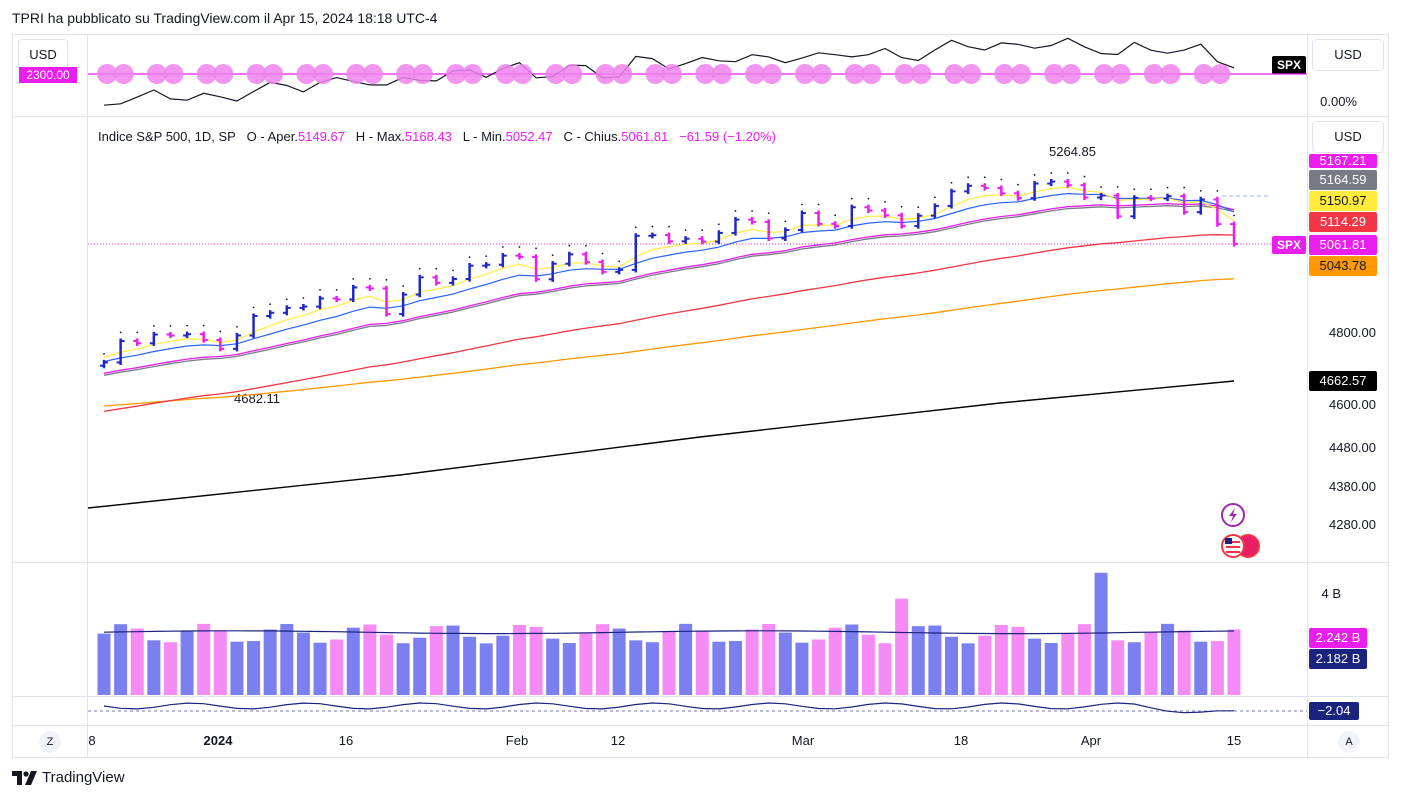  I want to click on currency-button-main: USD, so click(1348, 137).